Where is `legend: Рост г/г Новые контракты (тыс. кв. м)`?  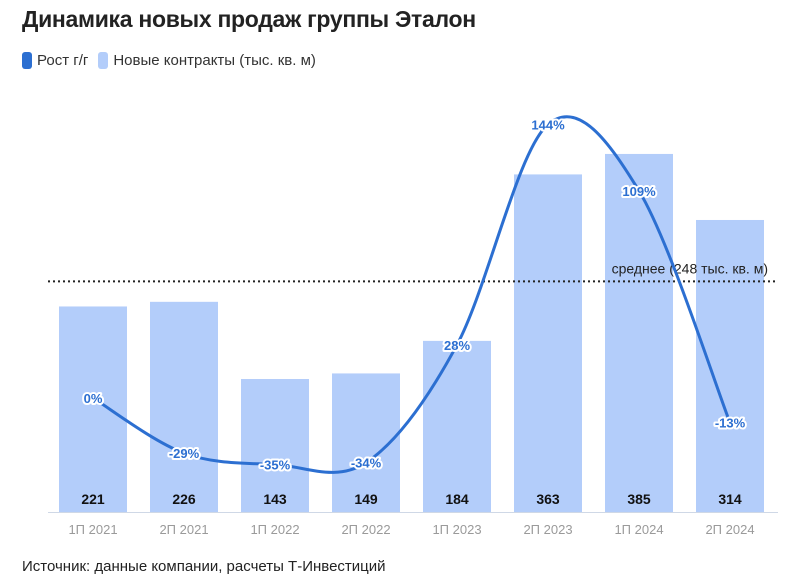
legend: Рост г/г Новые контракты (тыс. кв. м) is located at coordinates (174, 60).